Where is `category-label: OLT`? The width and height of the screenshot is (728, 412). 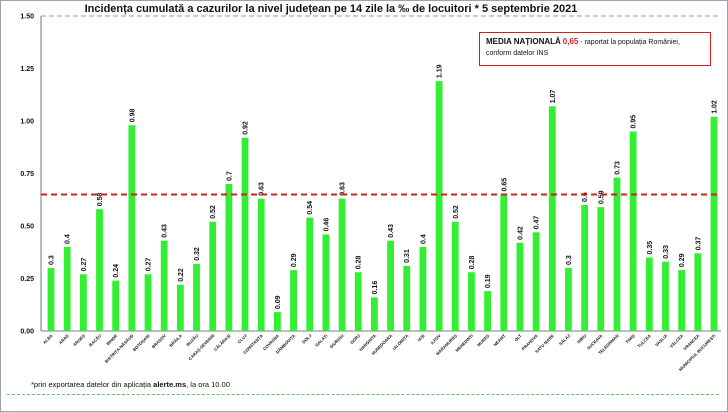
category-label: OLT is located at coordinates (518, 338).